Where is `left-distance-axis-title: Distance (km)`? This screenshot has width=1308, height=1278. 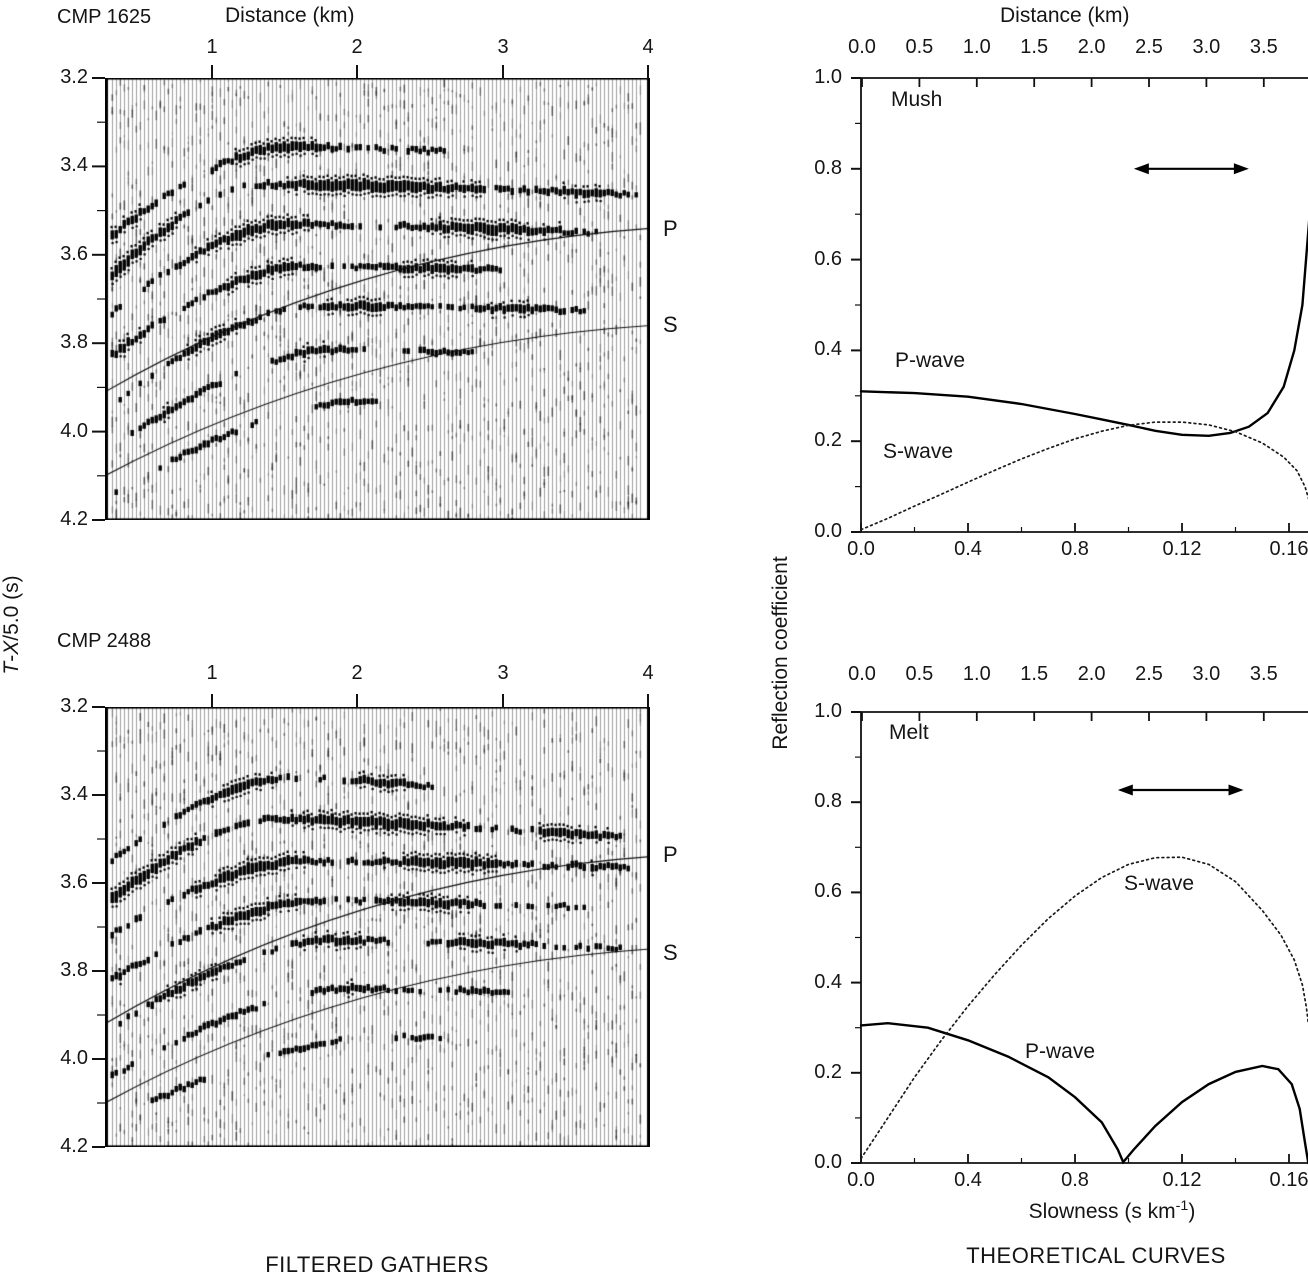
left-distance-axis-title: Distance (km) is located at coordinates (290, 15).